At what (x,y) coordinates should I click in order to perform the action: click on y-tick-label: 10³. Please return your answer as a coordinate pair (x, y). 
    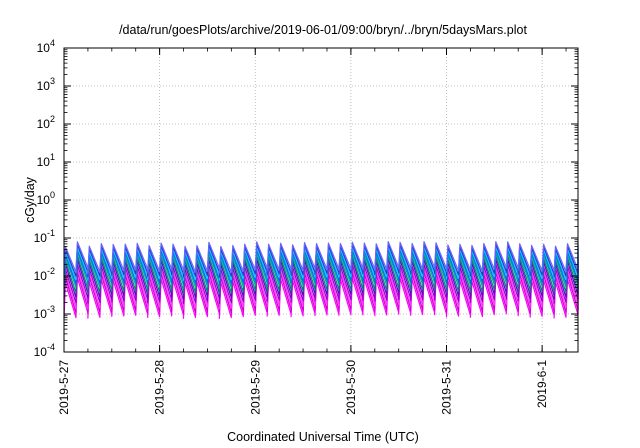
    Looking at the image, I should click on (46, 84).